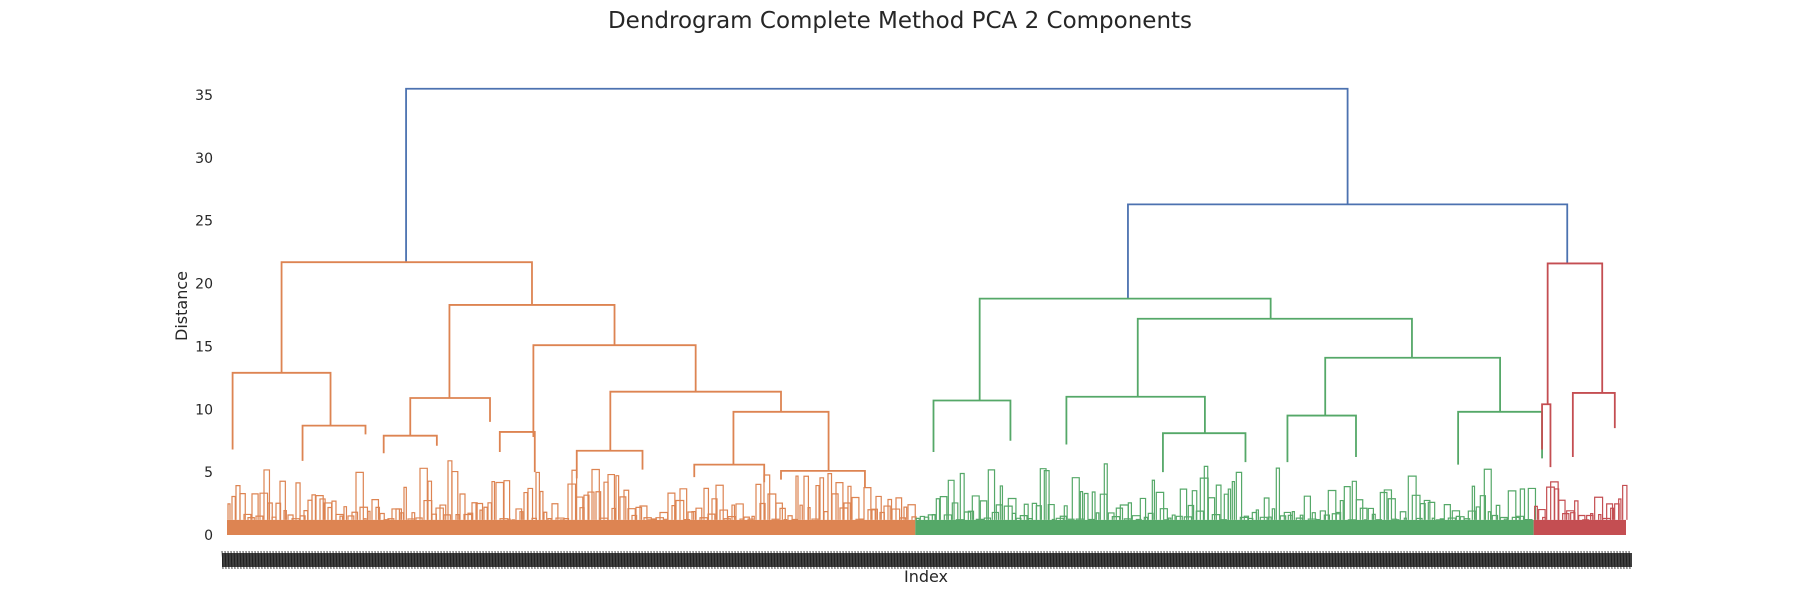 Image resolution: width=1800 pixels, height=600 pixels. I want to click on leaf-tick-labels, so click(927, 560).